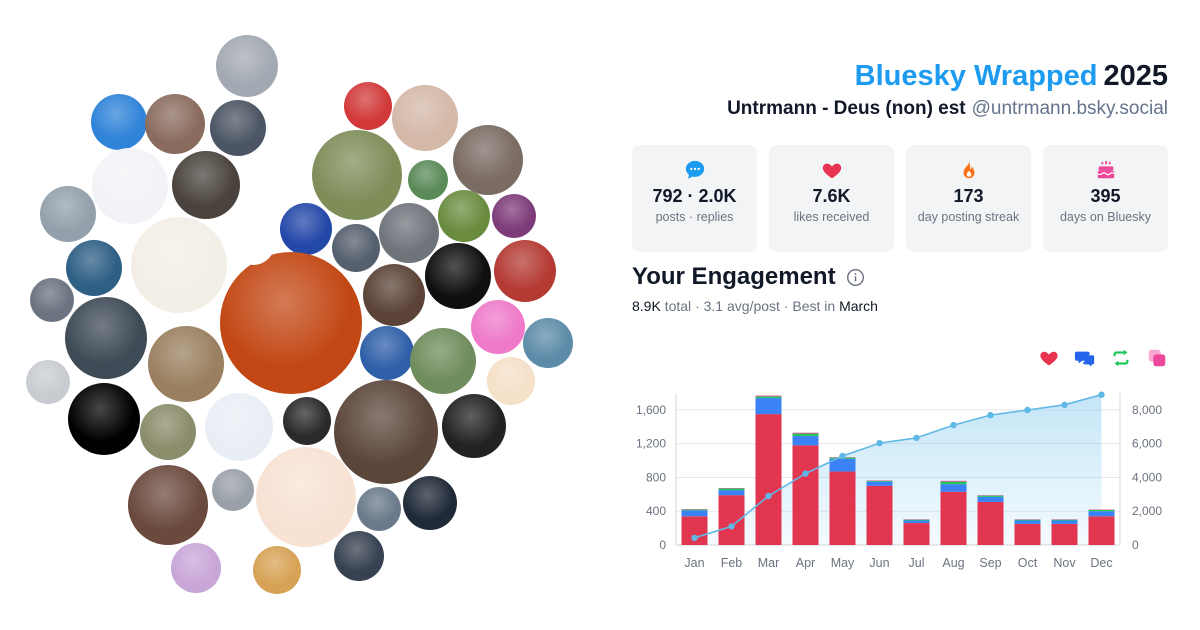  Describe the element at coordinates (1157, 358) in the screenshot. I see `quote-icon` at that location.